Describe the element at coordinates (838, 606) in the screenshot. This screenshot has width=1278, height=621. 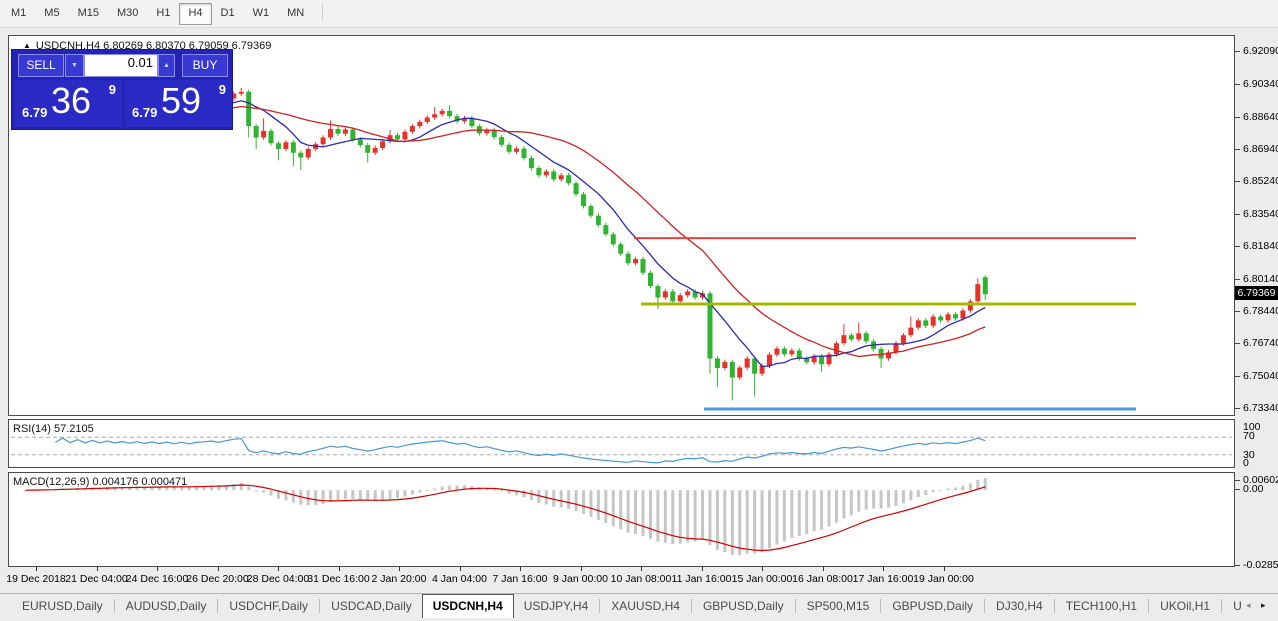
I see `chart-tab-sp500-m15: SP500,M15` at that location.